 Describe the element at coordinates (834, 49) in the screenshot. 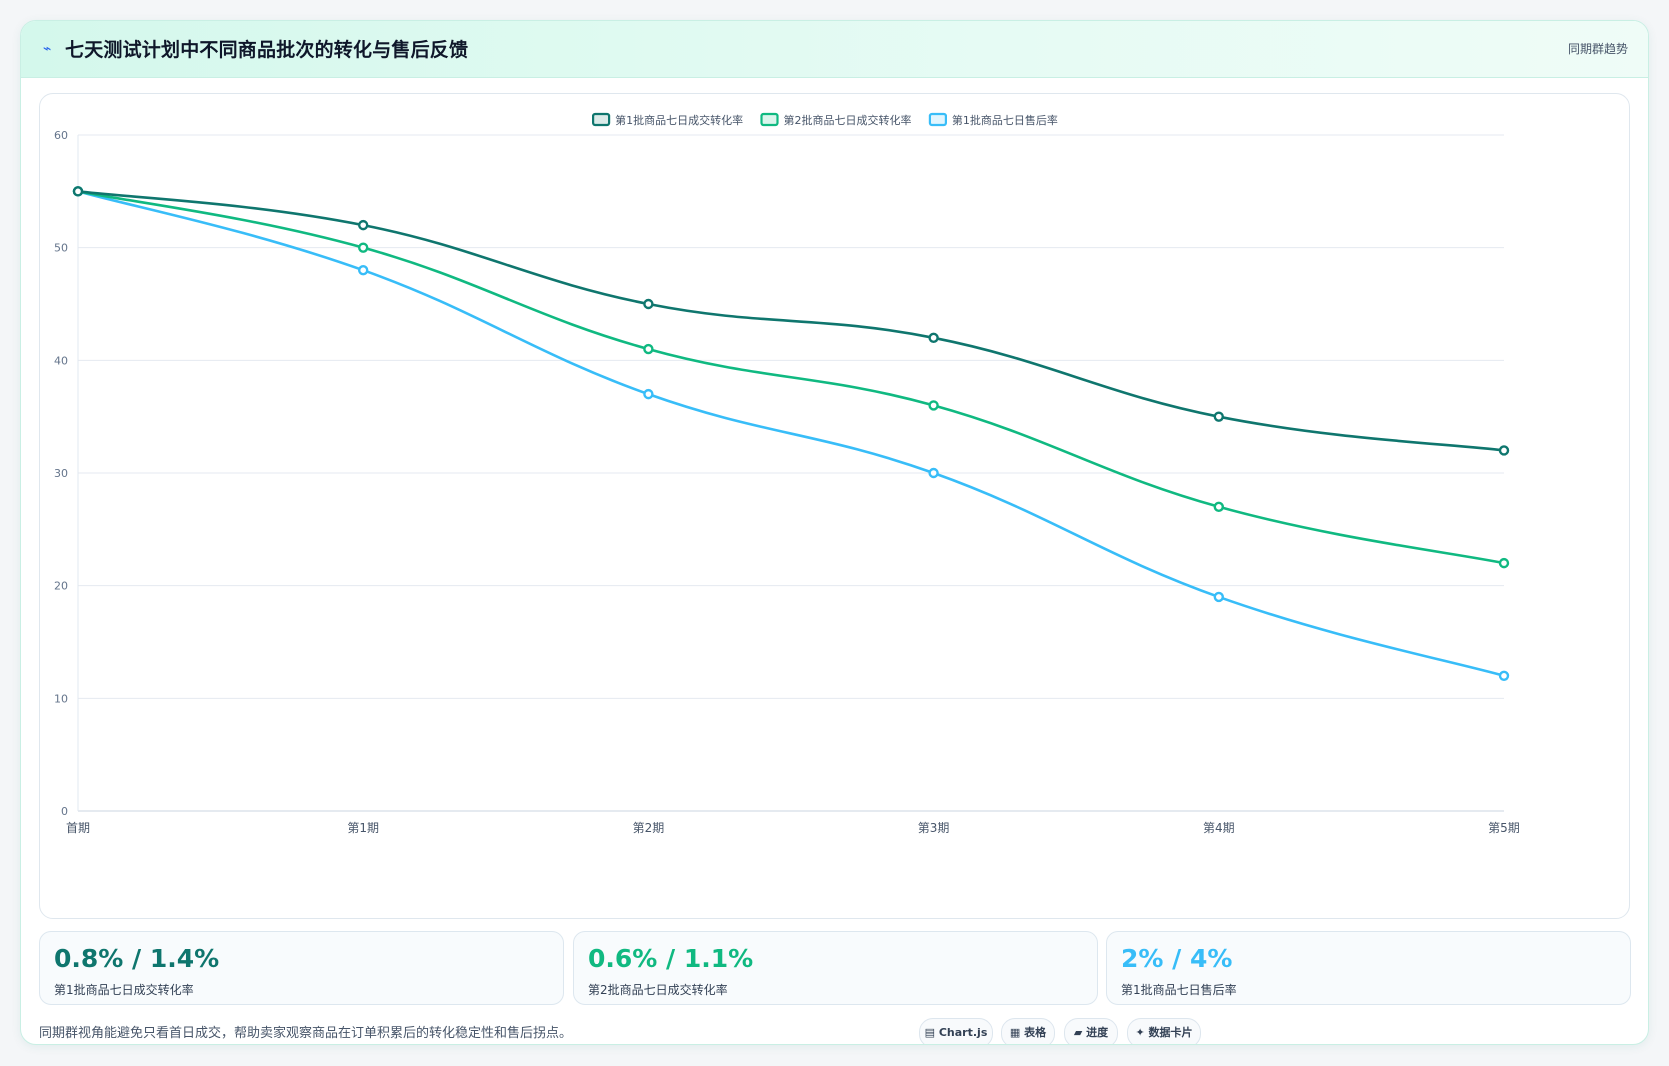

I see `card-header: ⌁ 七天测试计划中不同商品批次的转化与售后反馈 同期群趋势` at that location.